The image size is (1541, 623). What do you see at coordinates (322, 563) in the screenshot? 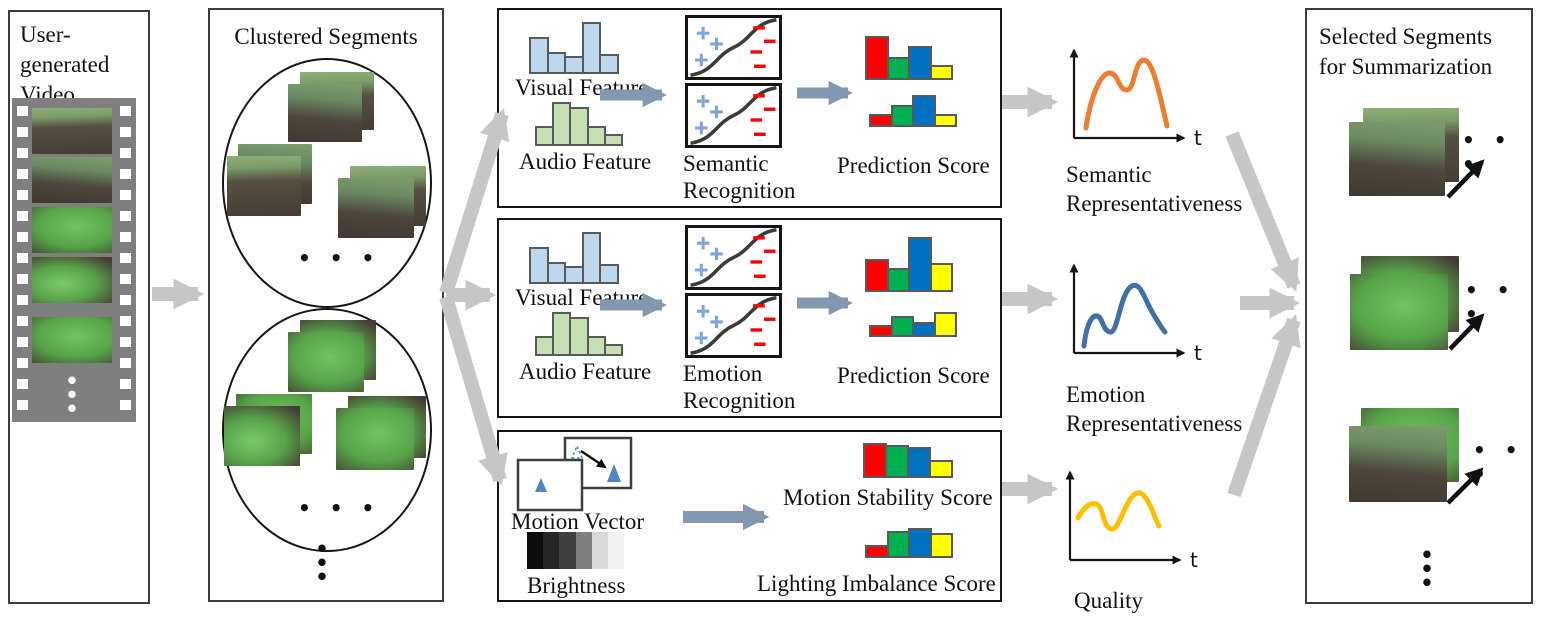
I see `more-clusters-dots: • • •` at bounding box center [322, 563].